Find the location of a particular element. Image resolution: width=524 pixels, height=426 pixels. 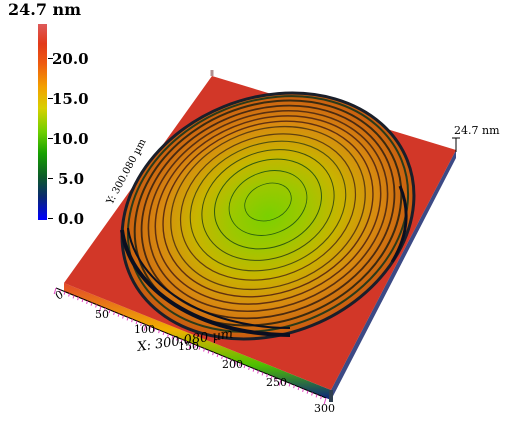

x-tick-label: 300 is located at coordinates (324, 408).